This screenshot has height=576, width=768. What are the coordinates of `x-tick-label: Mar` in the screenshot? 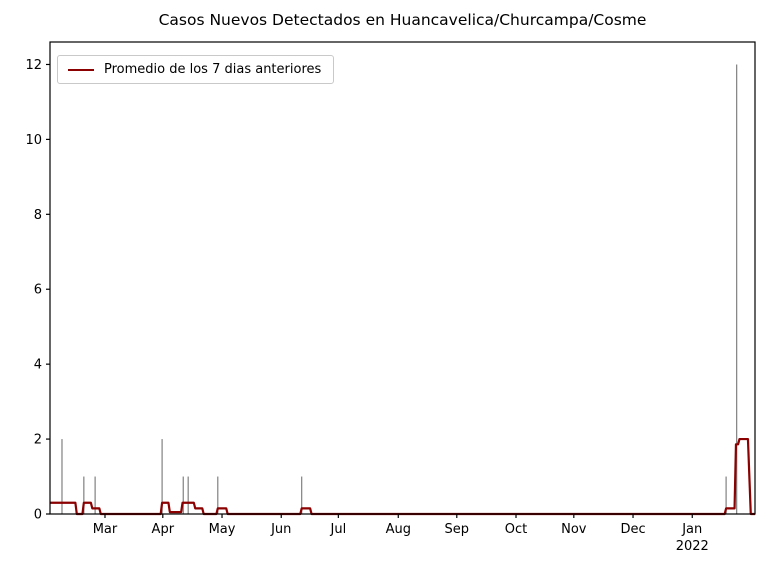 It's located at (105, 529).